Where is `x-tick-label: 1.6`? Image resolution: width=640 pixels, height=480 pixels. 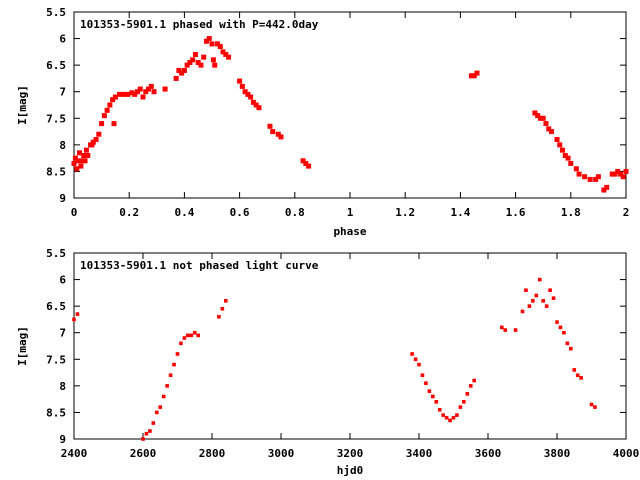
x-tick-label: 1.6 is located at coordinates (516, 212).